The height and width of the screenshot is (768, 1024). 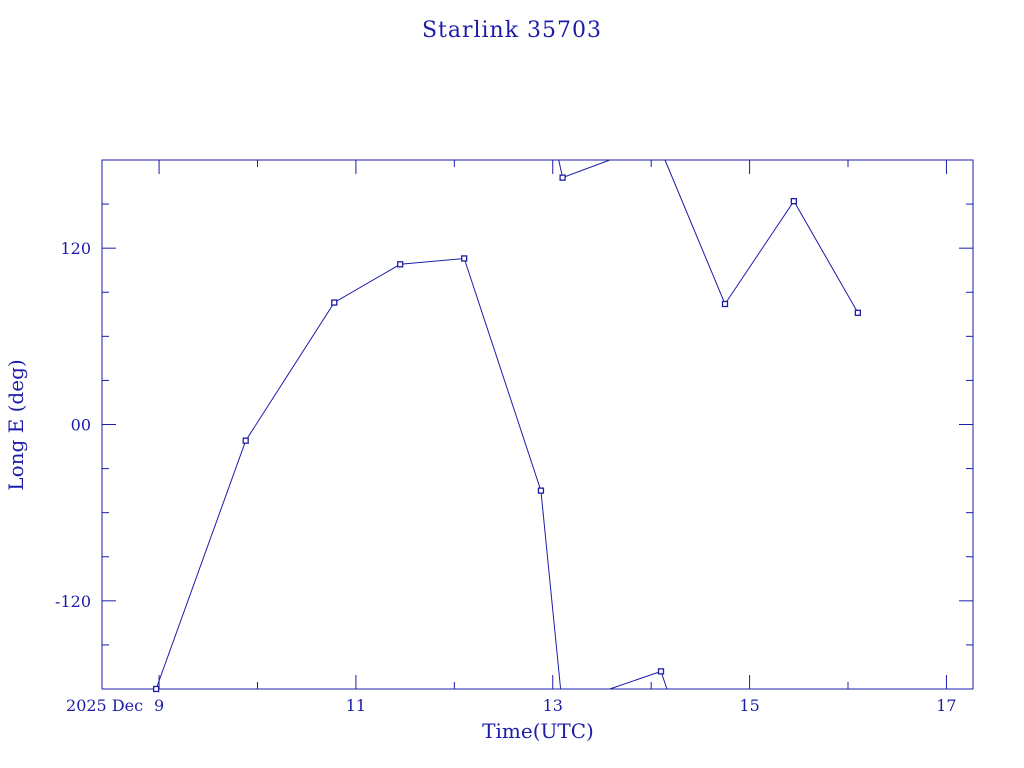 What do you see at coordinates (16, 424) in the screenshot?
I see `y-axis-title: Long E (deg)` at bounding box center [16, 424].